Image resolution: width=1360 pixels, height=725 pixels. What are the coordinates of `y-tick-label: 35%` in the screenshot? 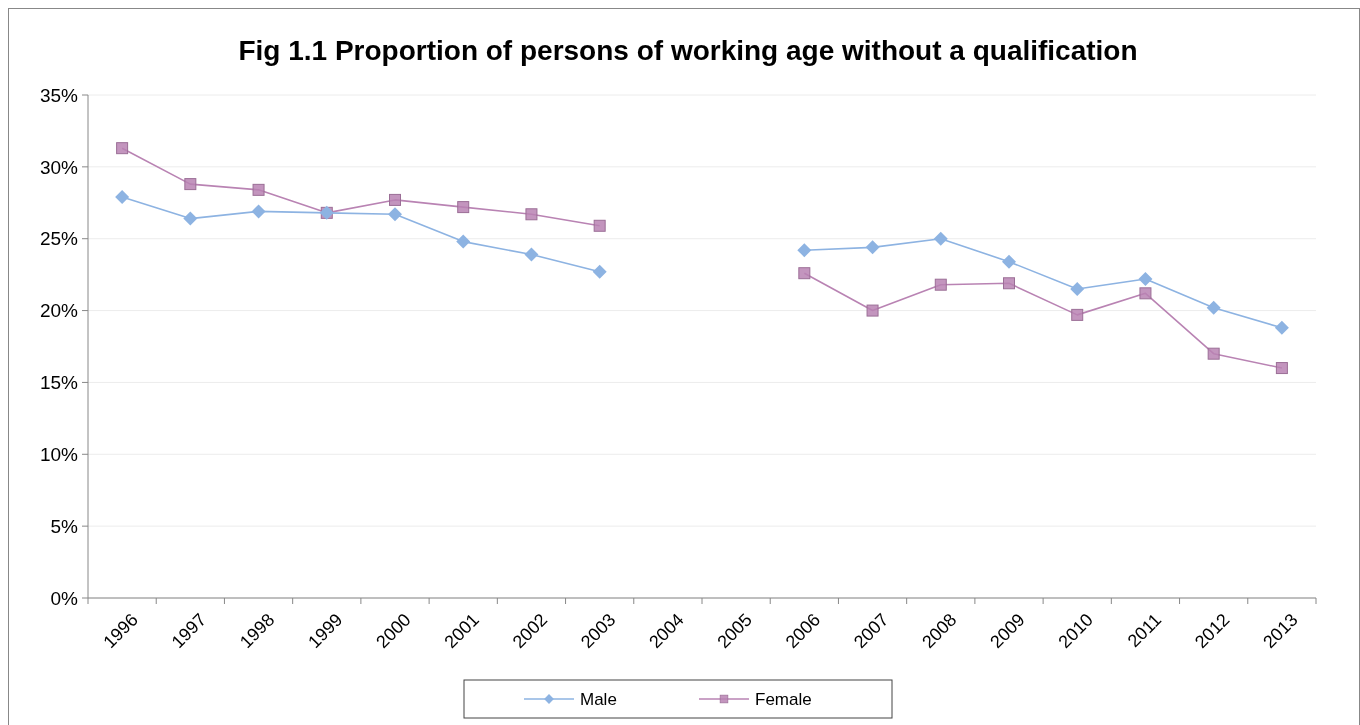 It's located at (59, 95).